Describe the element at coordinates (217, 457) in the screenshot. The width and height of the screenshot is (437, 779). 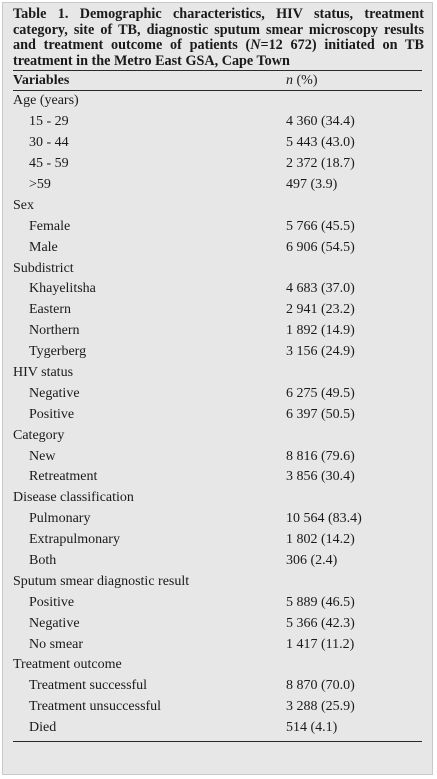
I see `table-row: New 8 816 (79.6)` at that location.